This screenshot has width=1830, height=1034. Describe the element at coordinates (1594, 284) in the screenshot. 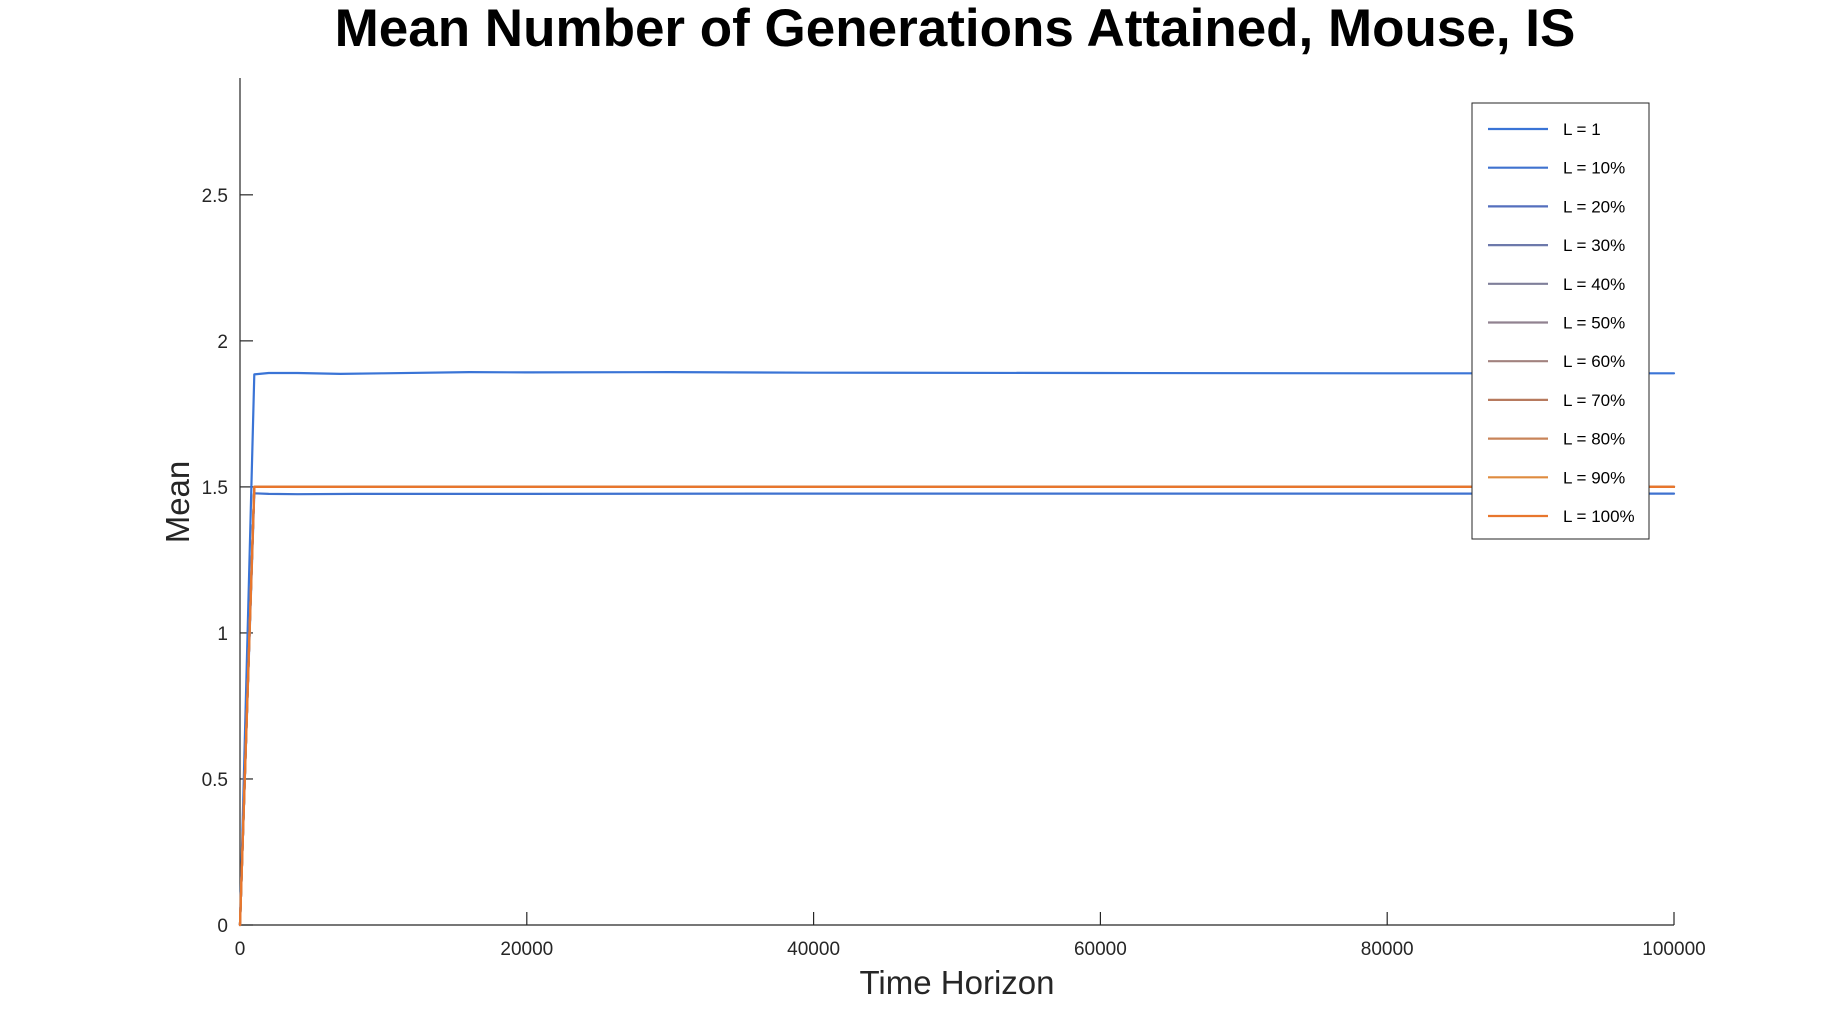

I see `legend-label: L = 40%` at that location.